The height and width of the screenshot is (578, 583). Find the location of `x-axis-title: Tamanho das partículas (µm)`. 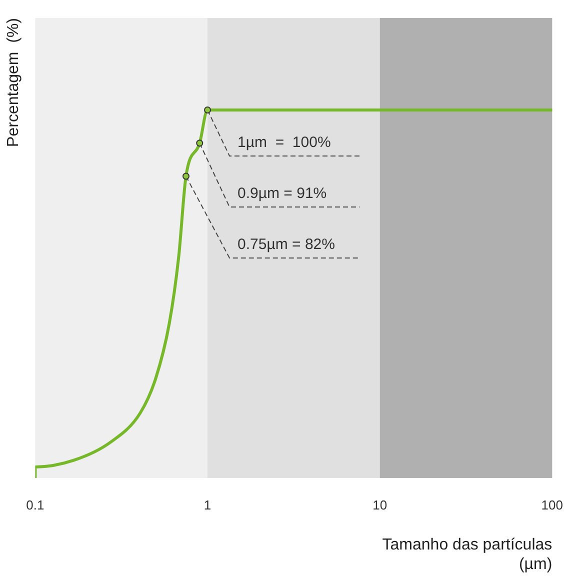

x-axis-title: Tamanho das partículas (µm) is located at coordinates (467, 554).